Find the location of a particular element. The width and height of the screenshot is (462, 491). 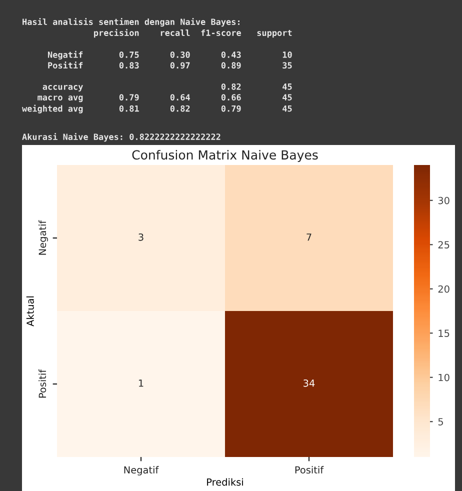

color-bar-label: 5 is located at coordinates (440, 422).